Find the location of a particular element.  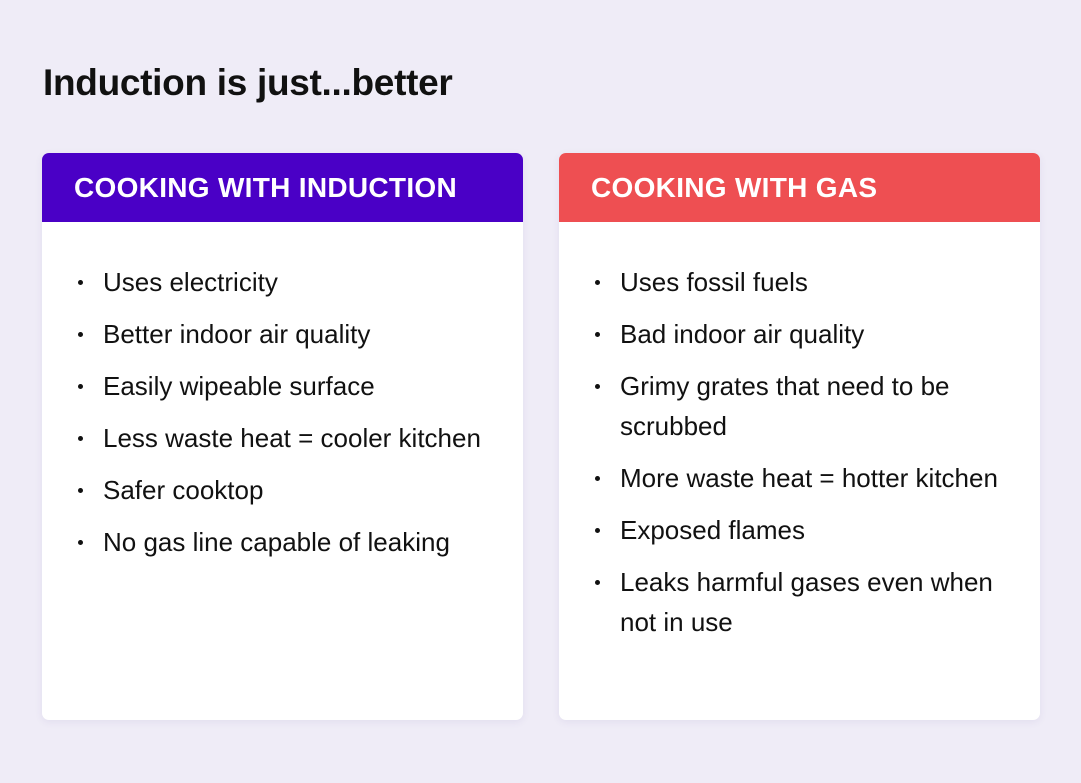

gas-card-heading: COOKING WITH GAS is located at coordinates (799, 187).